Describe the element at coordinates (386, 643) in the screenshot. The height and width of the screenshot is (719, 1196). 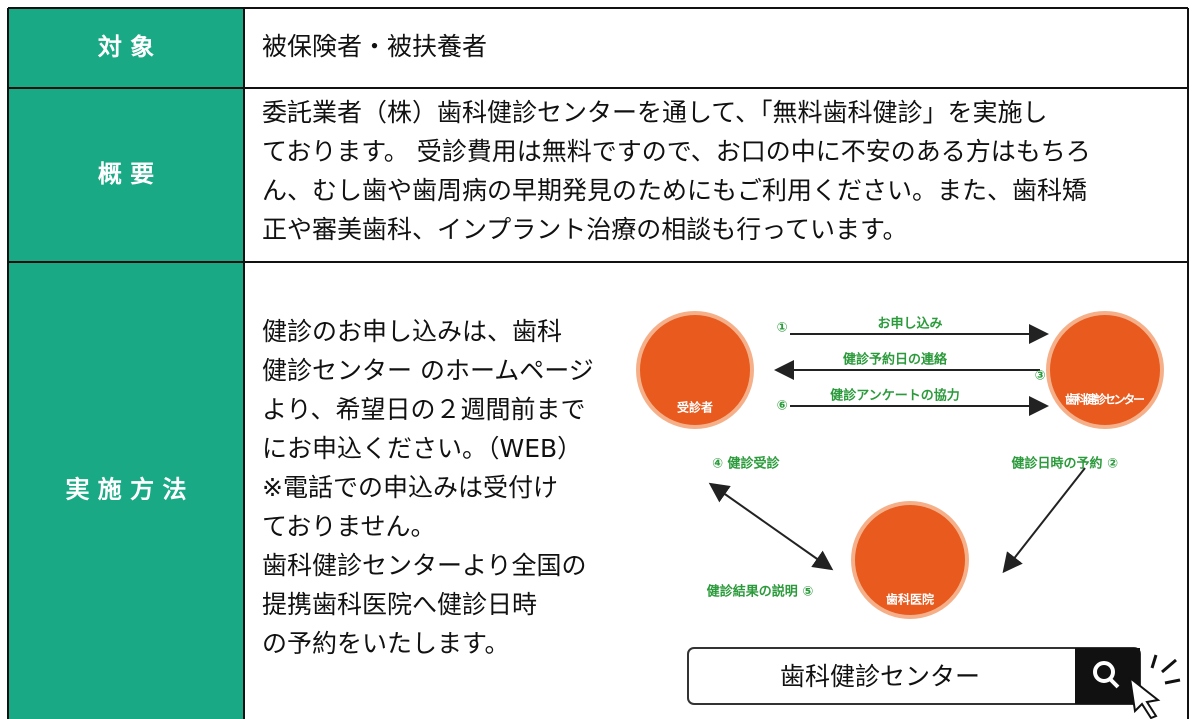
I see `row-text: の予約をいたします。` at that location.